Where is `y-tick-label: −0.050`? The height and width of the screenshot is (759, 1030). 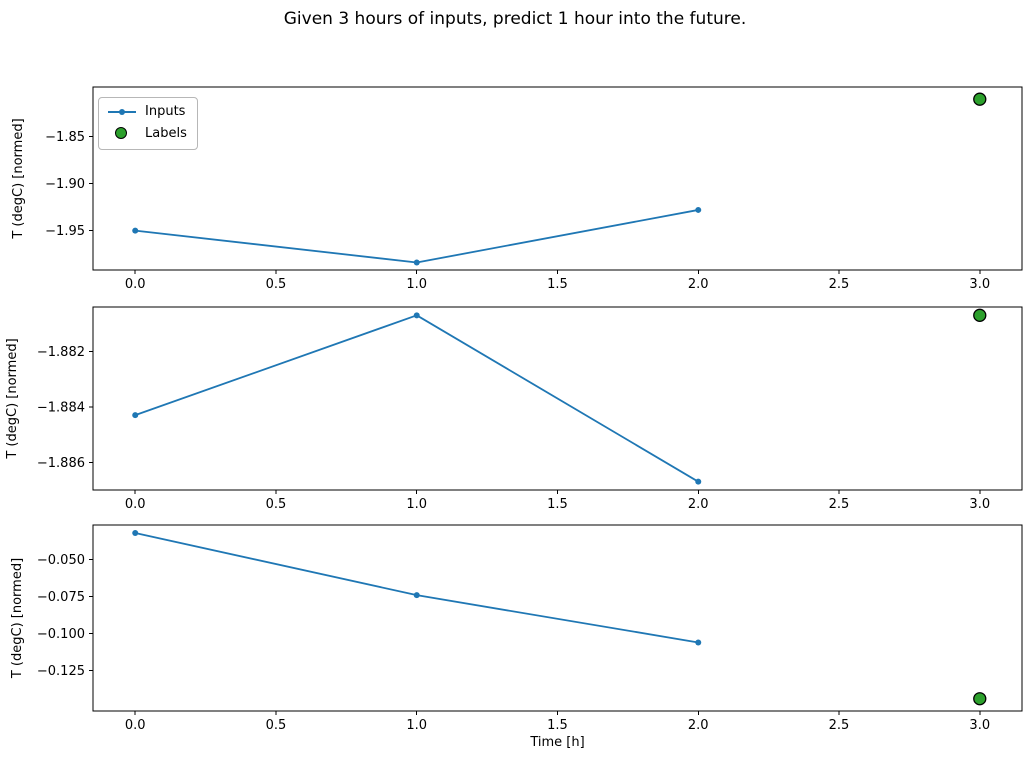
y-tick-label: −0.050 is located at coordinates (61, 560).